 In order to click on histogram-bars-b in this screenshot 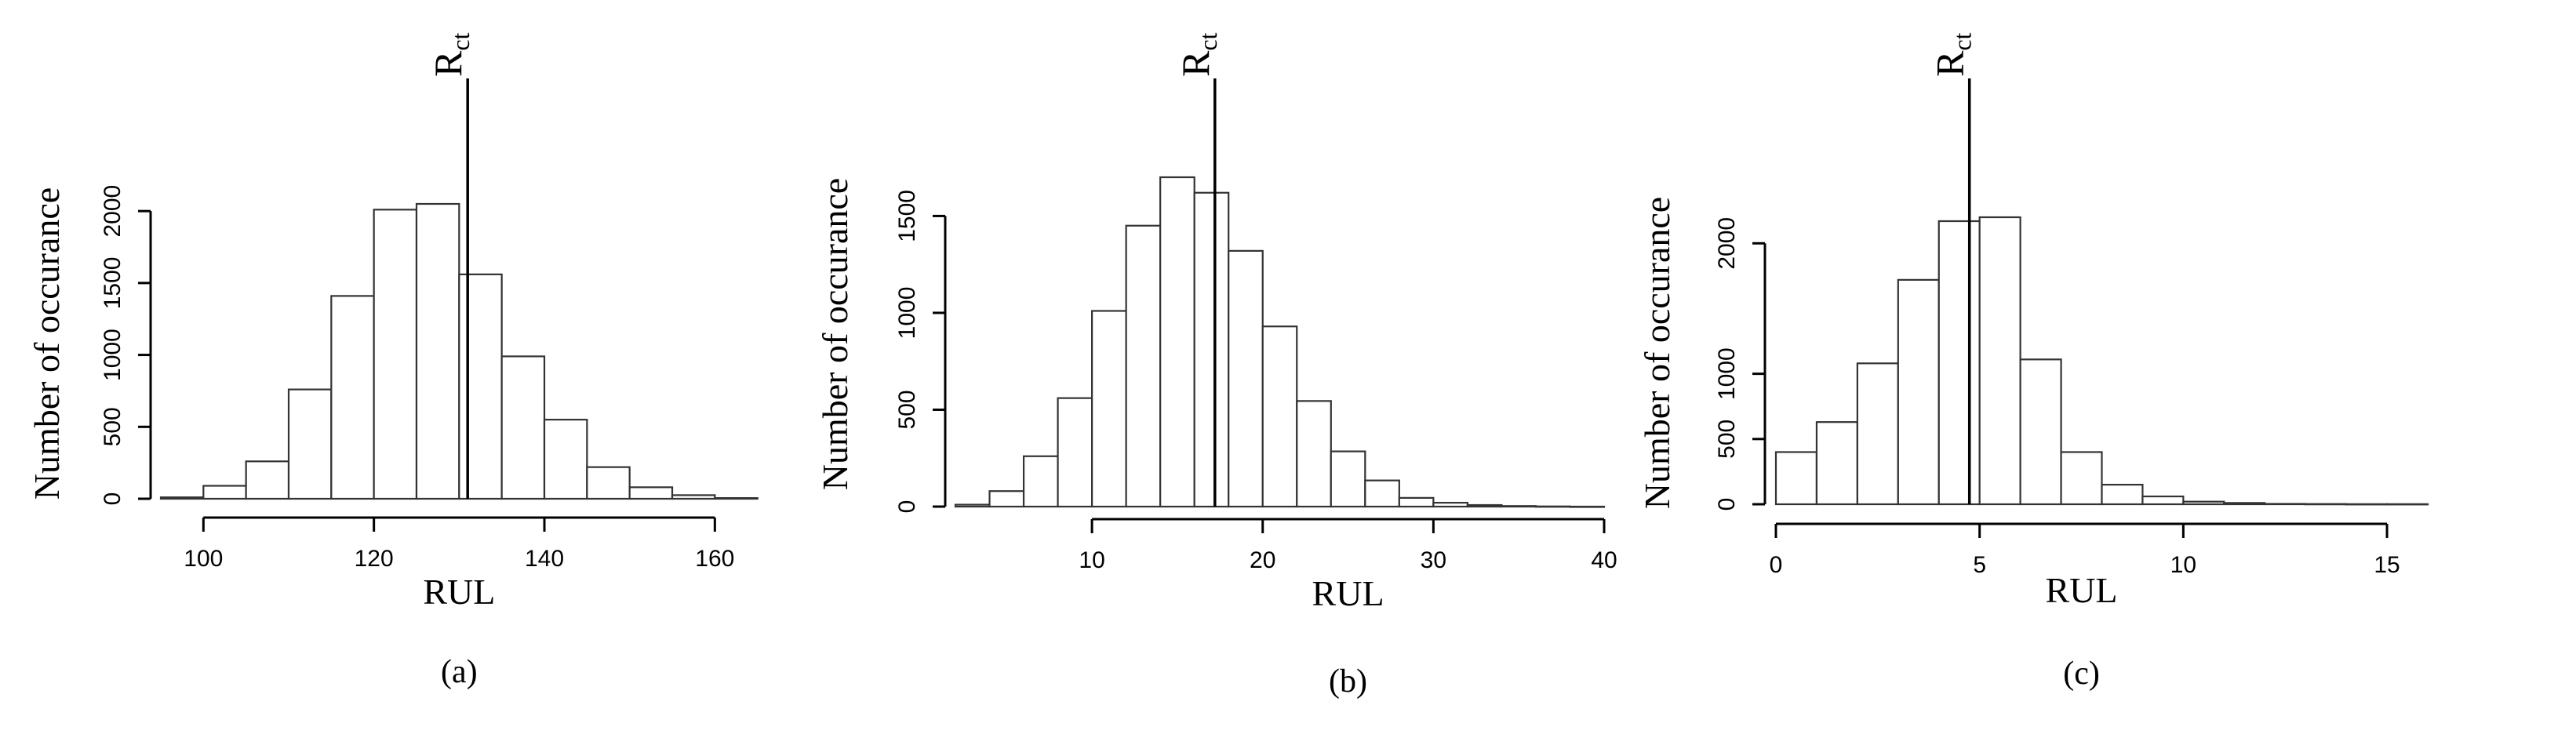, I will do `click(1280, 342)`.